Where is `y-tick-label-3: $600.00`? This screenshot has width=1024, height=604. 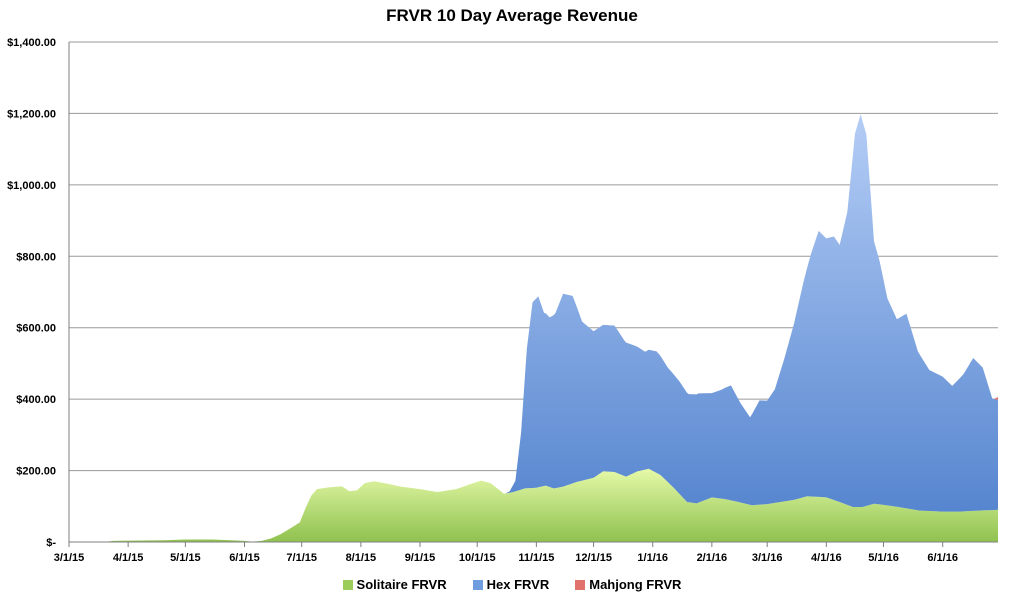 y-tick-label-3: $600.00 is located at coordinates (36, 329).